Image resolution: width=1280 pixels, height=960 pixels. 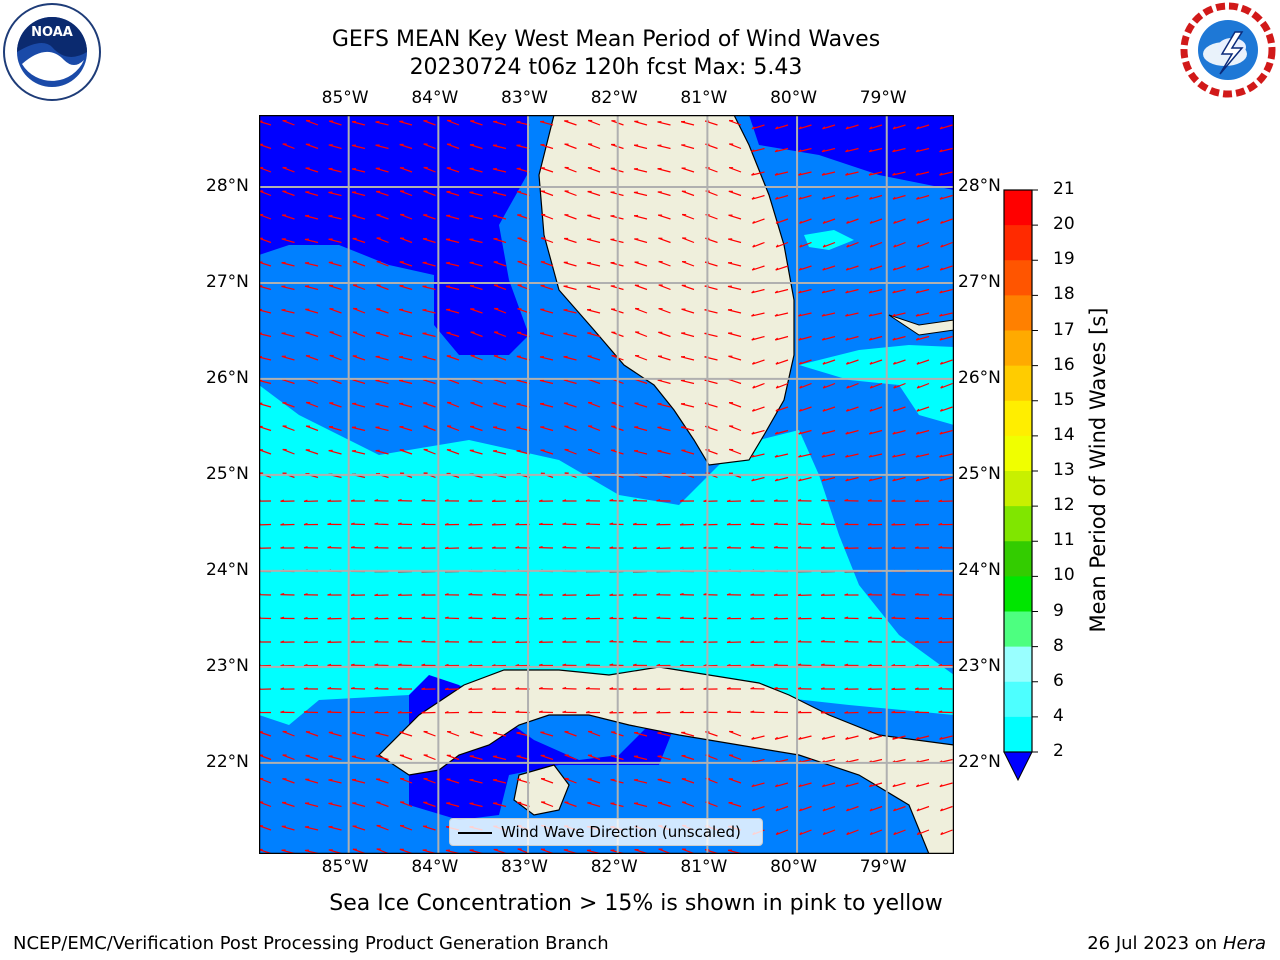 I want to click on lon-tick-label-top: 80°W, so click(x=794, y=98).